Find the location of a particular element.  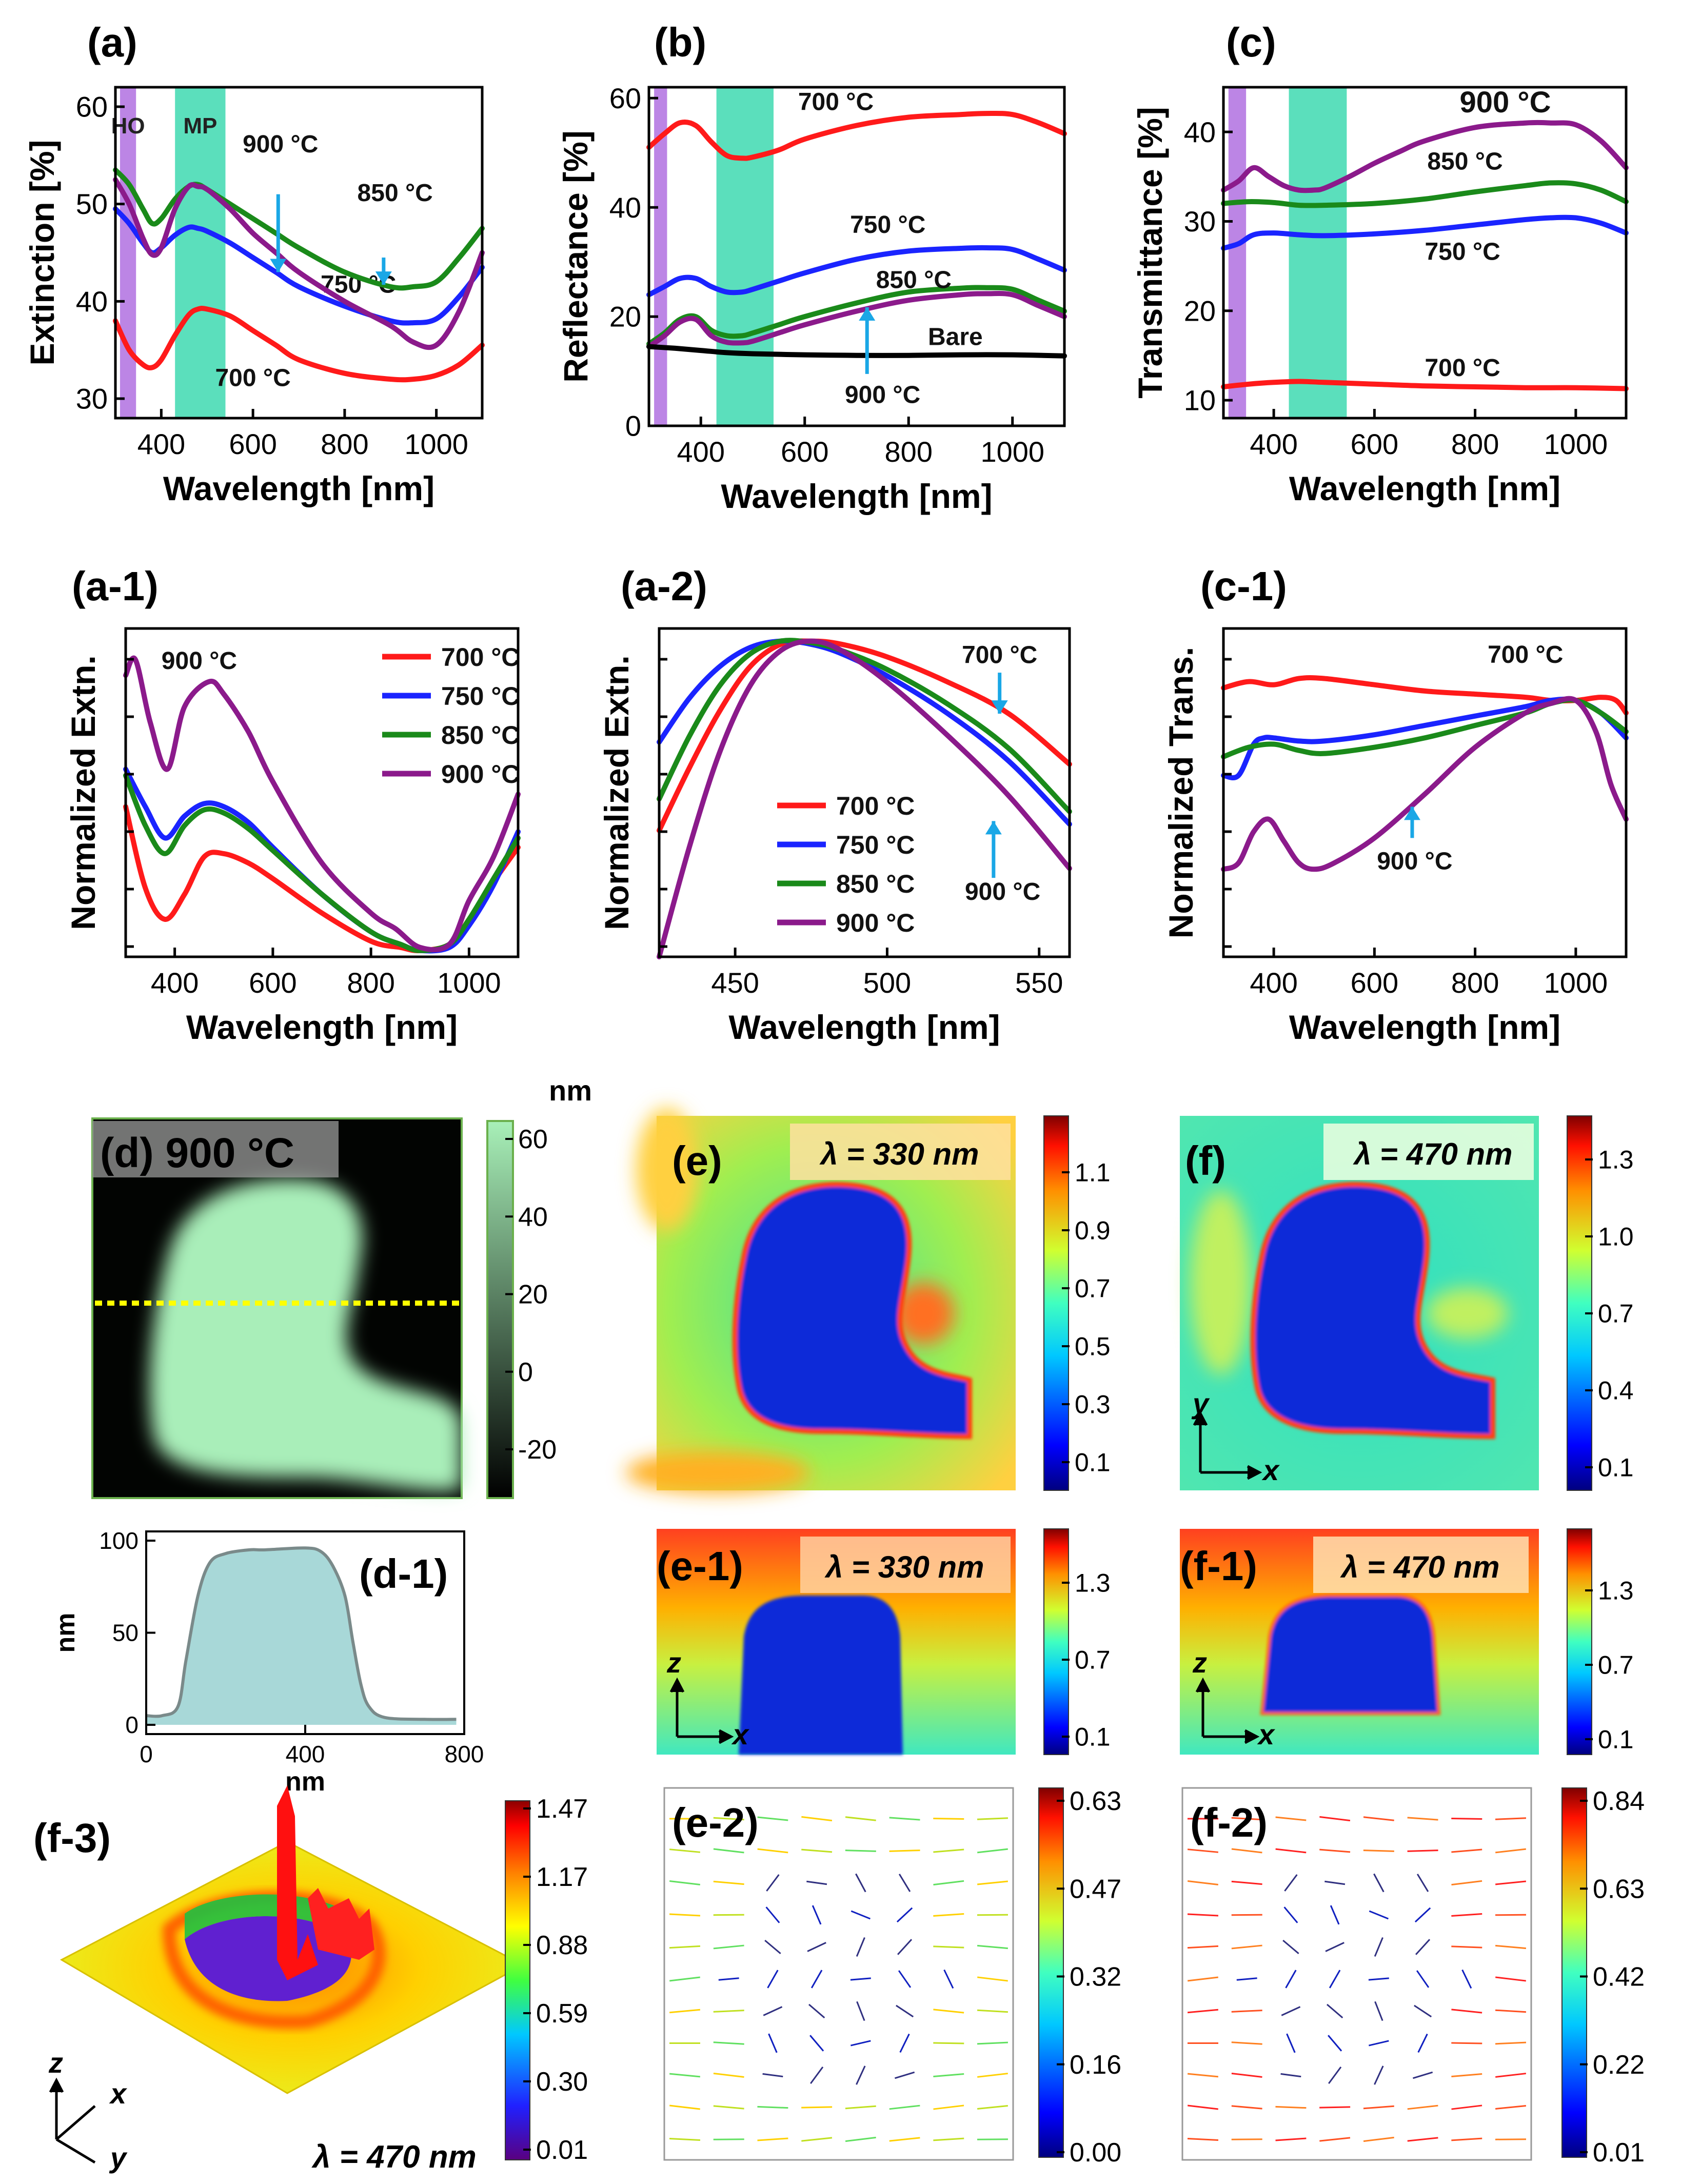

y-tick-label-d1-0: 0 is located at coordinates (132, 1724).